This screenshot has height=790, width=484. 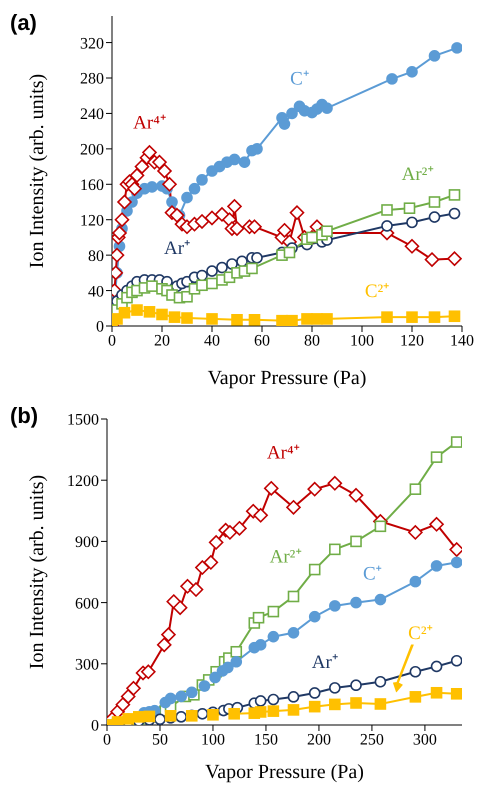 I want to click on y-tick-label: 900, so click(x=87, y=543).